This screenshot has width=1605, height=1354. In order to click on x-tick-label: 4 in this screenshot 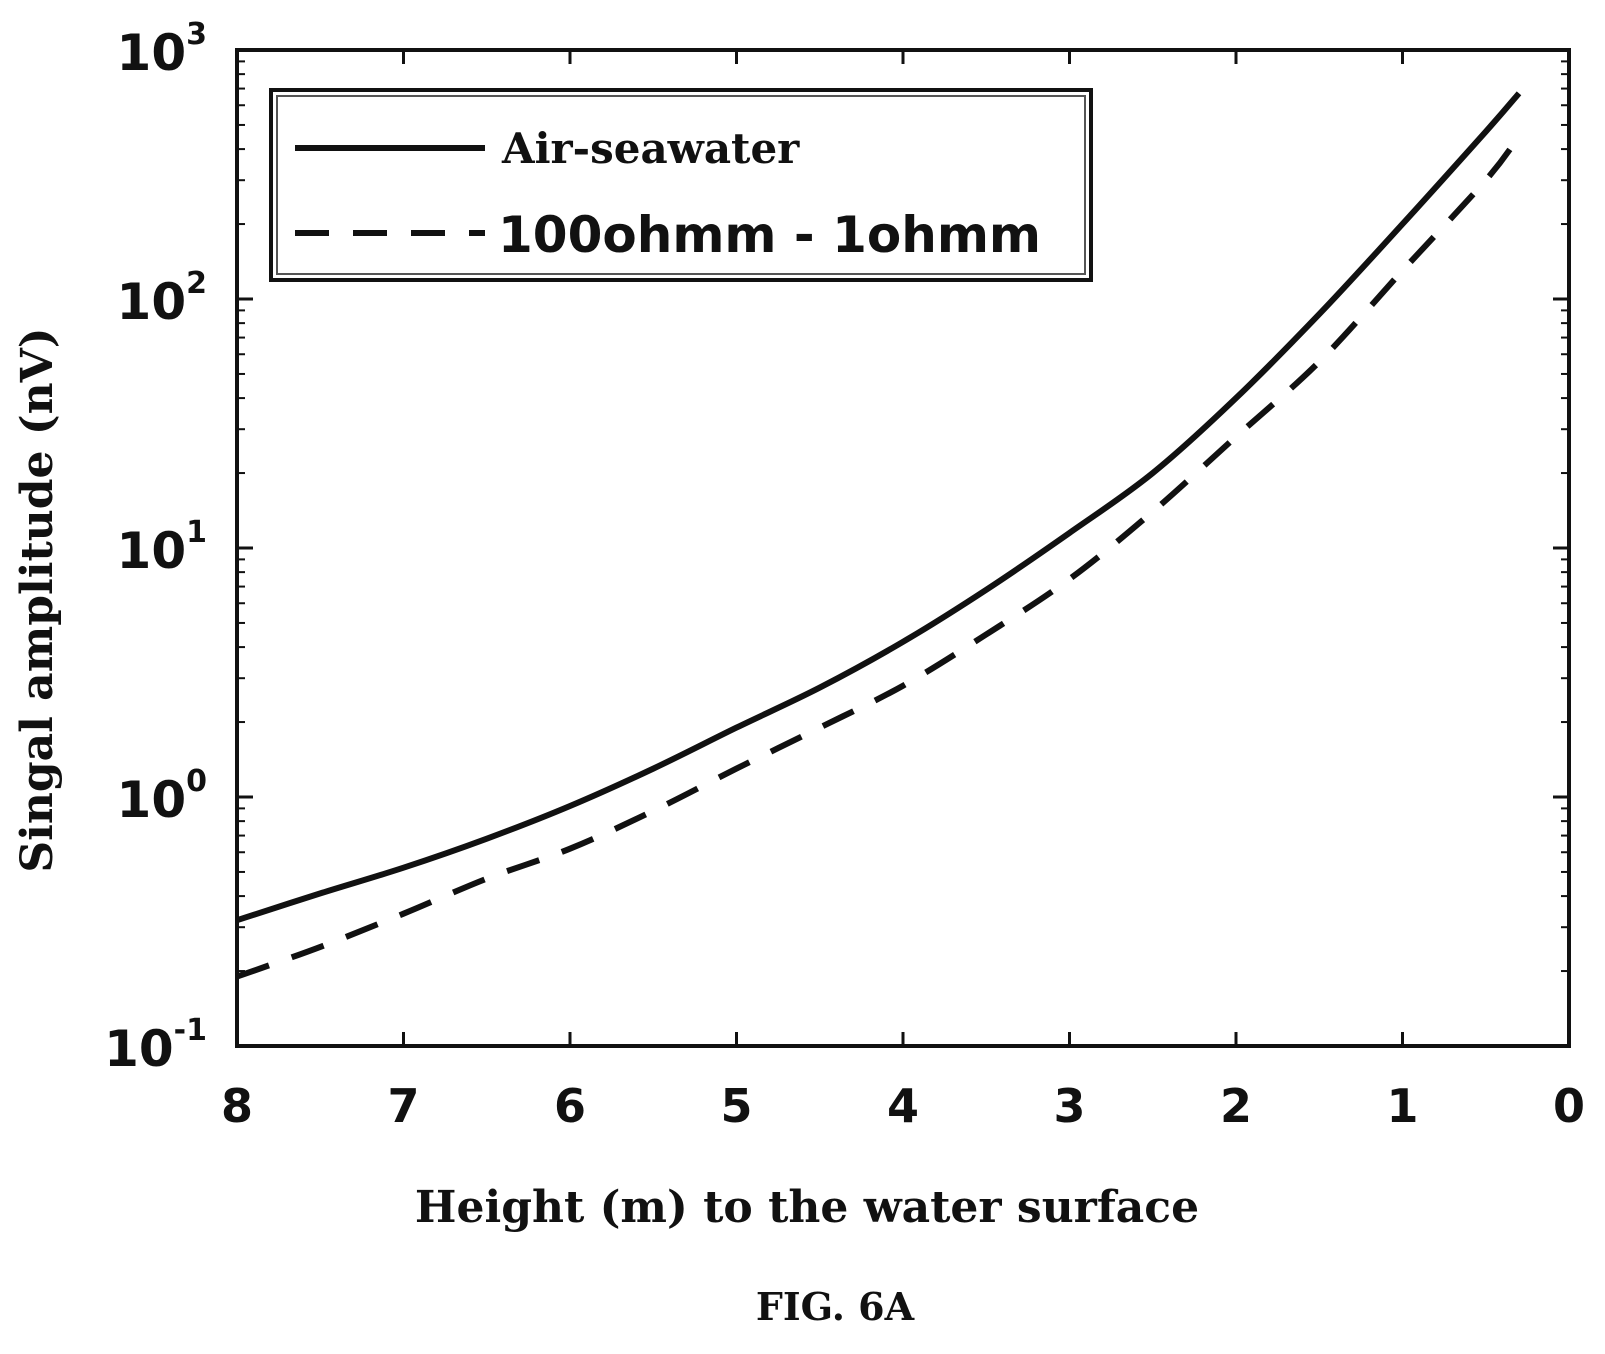, I will do `click(903, 1106)`.